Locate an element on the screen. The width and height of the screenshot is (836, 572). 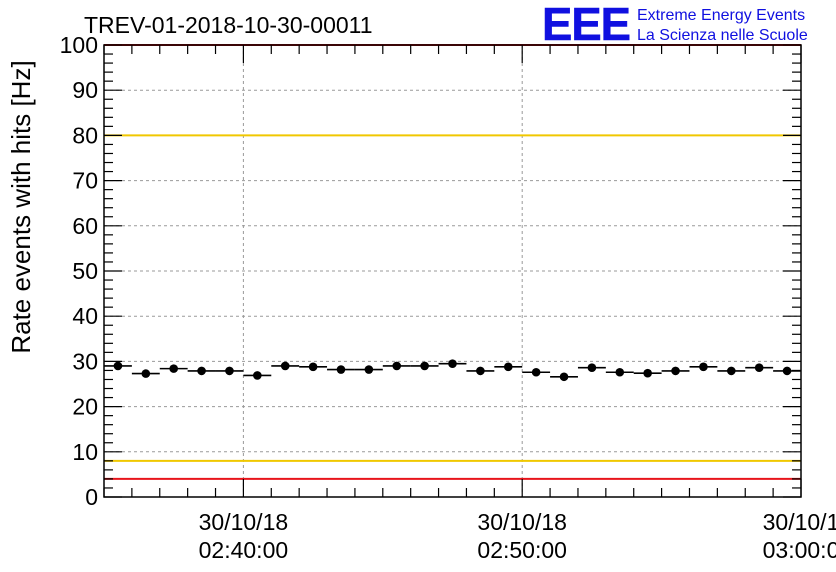
y-tick-label: 20 is located at coordinates (85, 407).